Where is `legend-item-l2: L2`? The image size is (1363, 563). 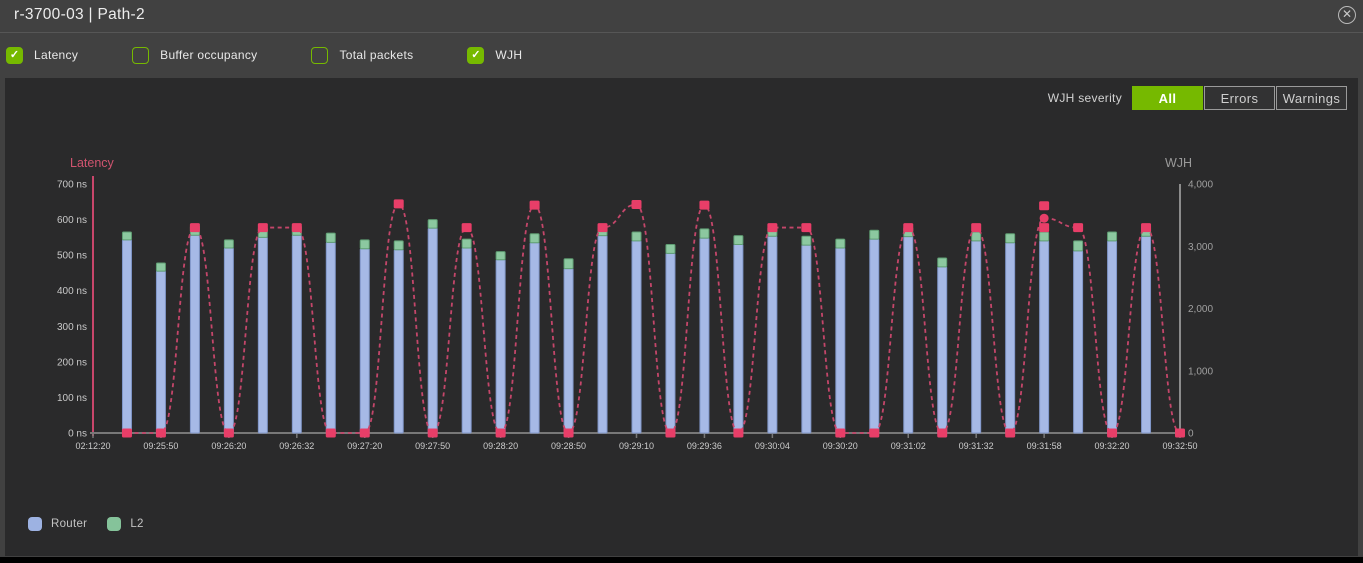 legend-item-l2: L2 is located at coordinates (125, 524).